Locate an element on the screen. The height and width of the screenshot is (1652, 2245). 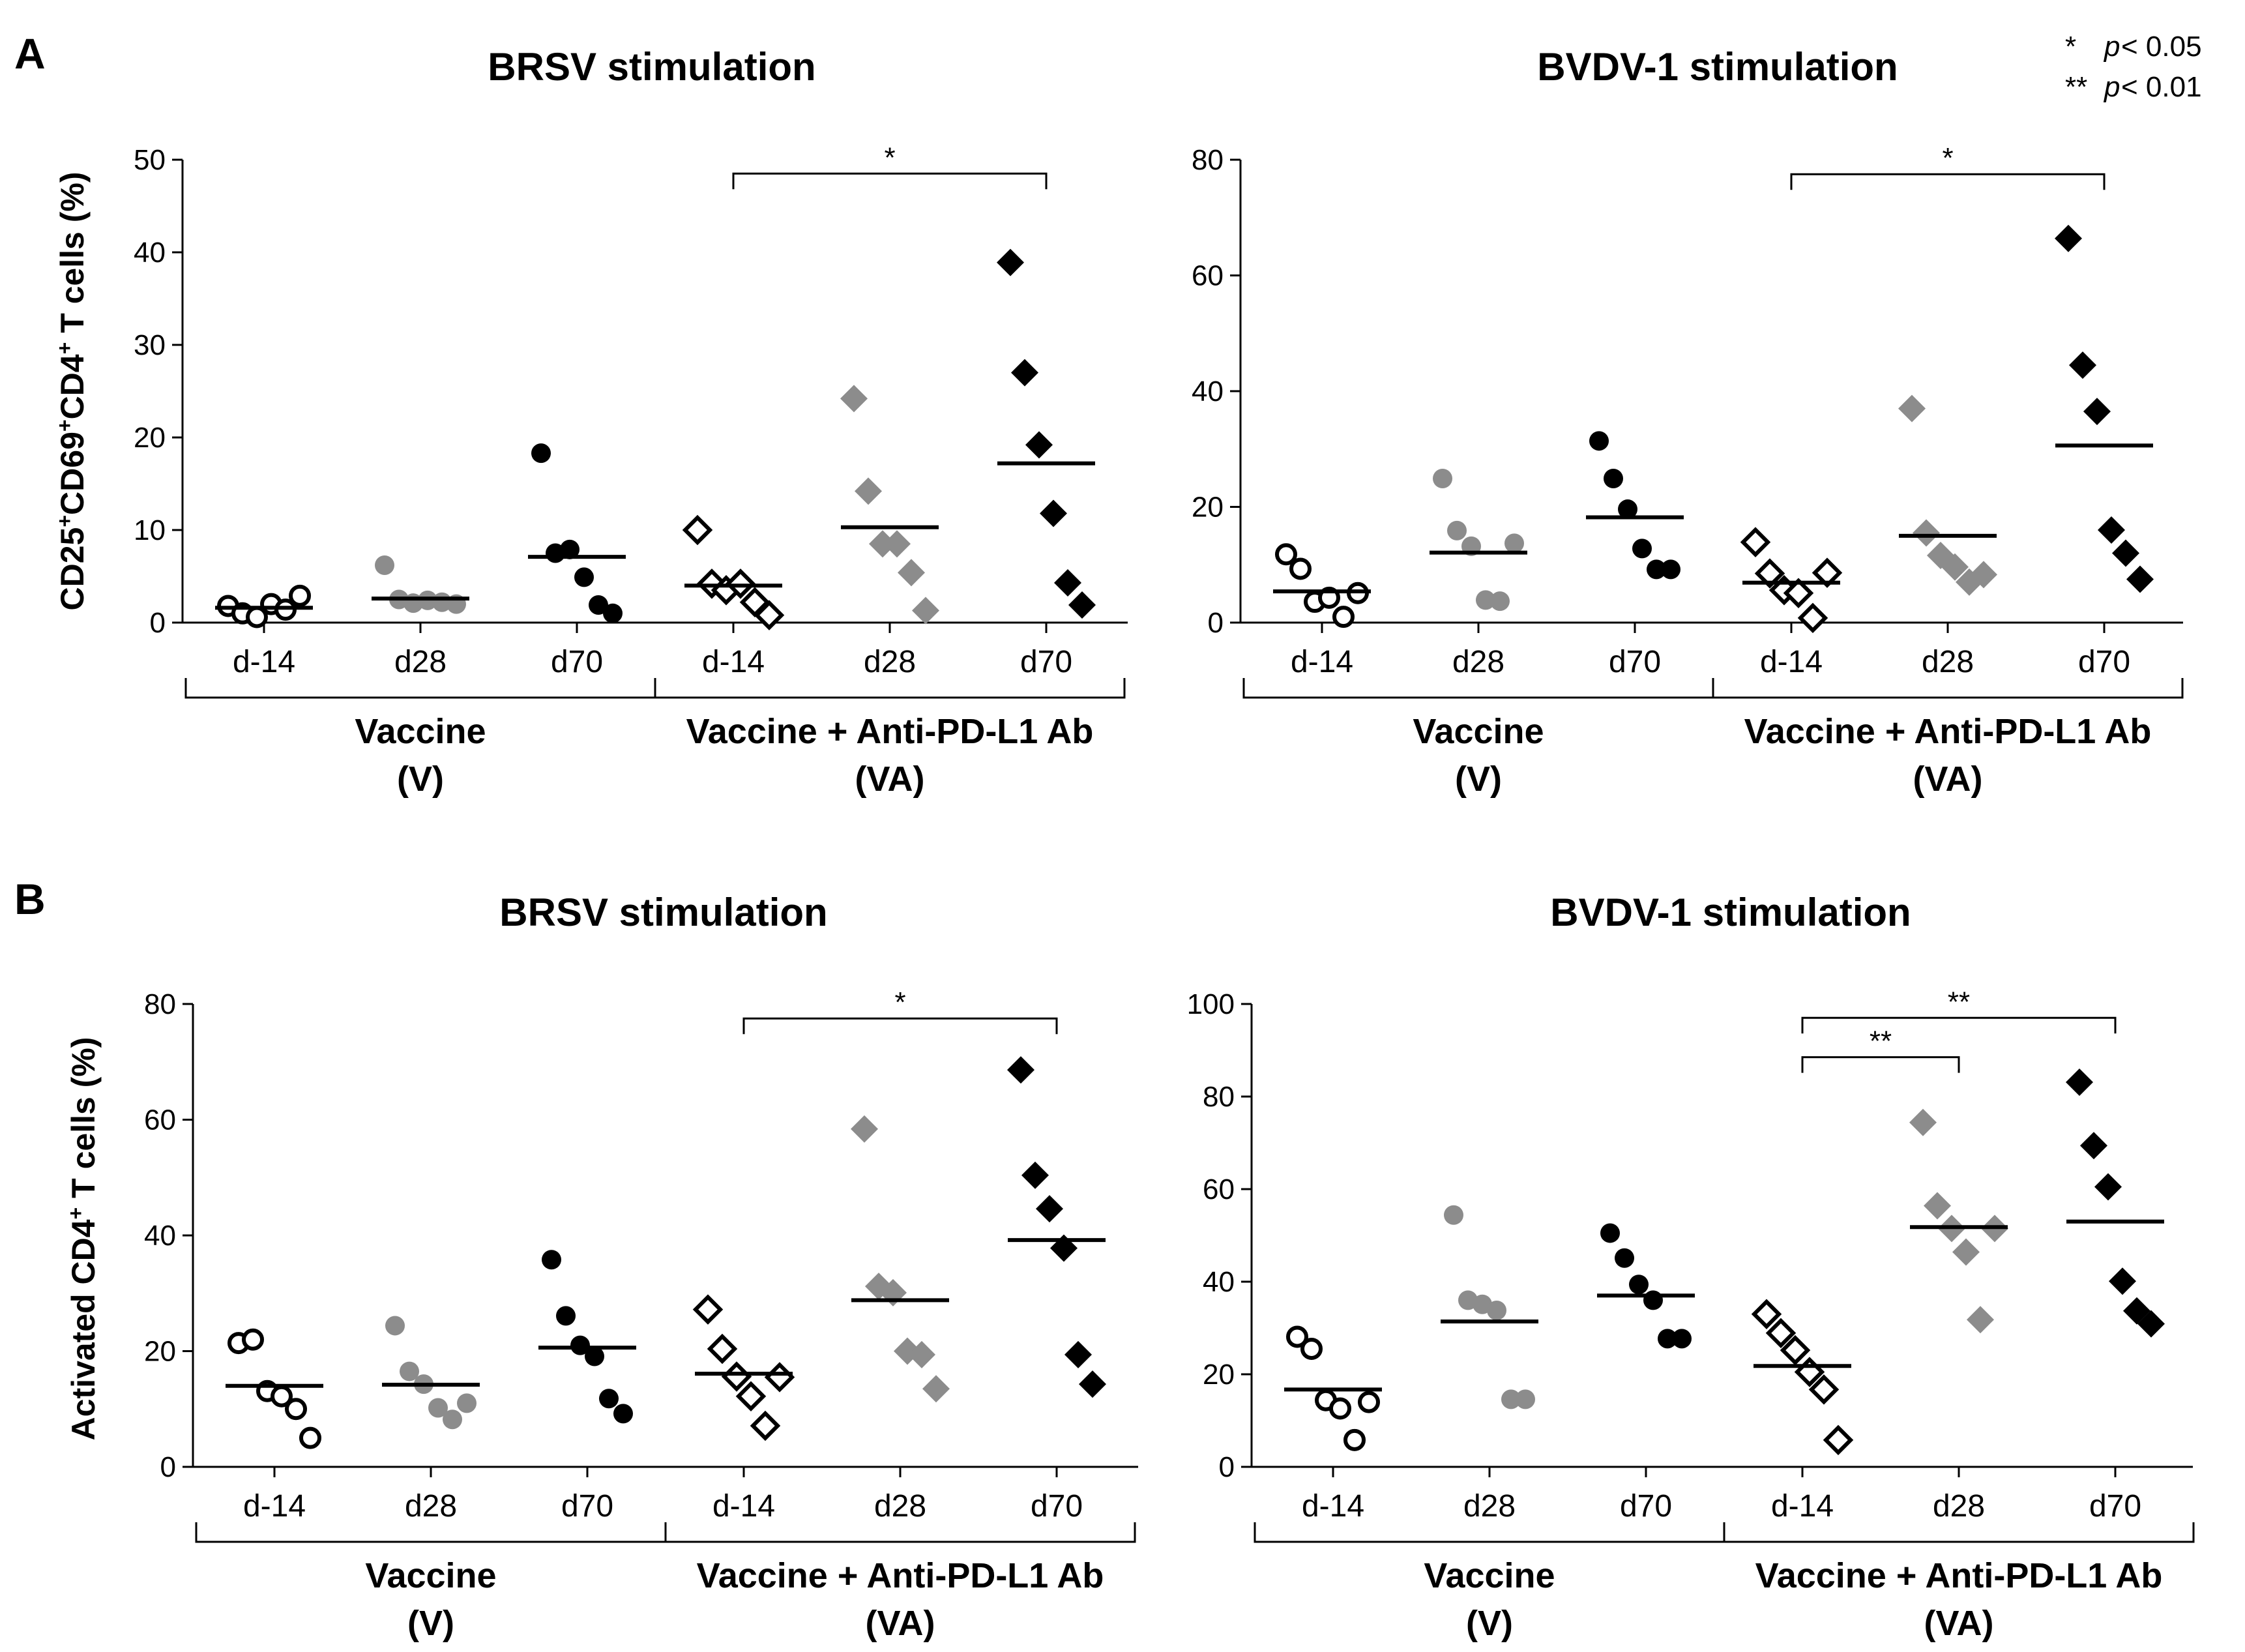
y-axis-label-part: CD69 is located at coordinates (73, 473).